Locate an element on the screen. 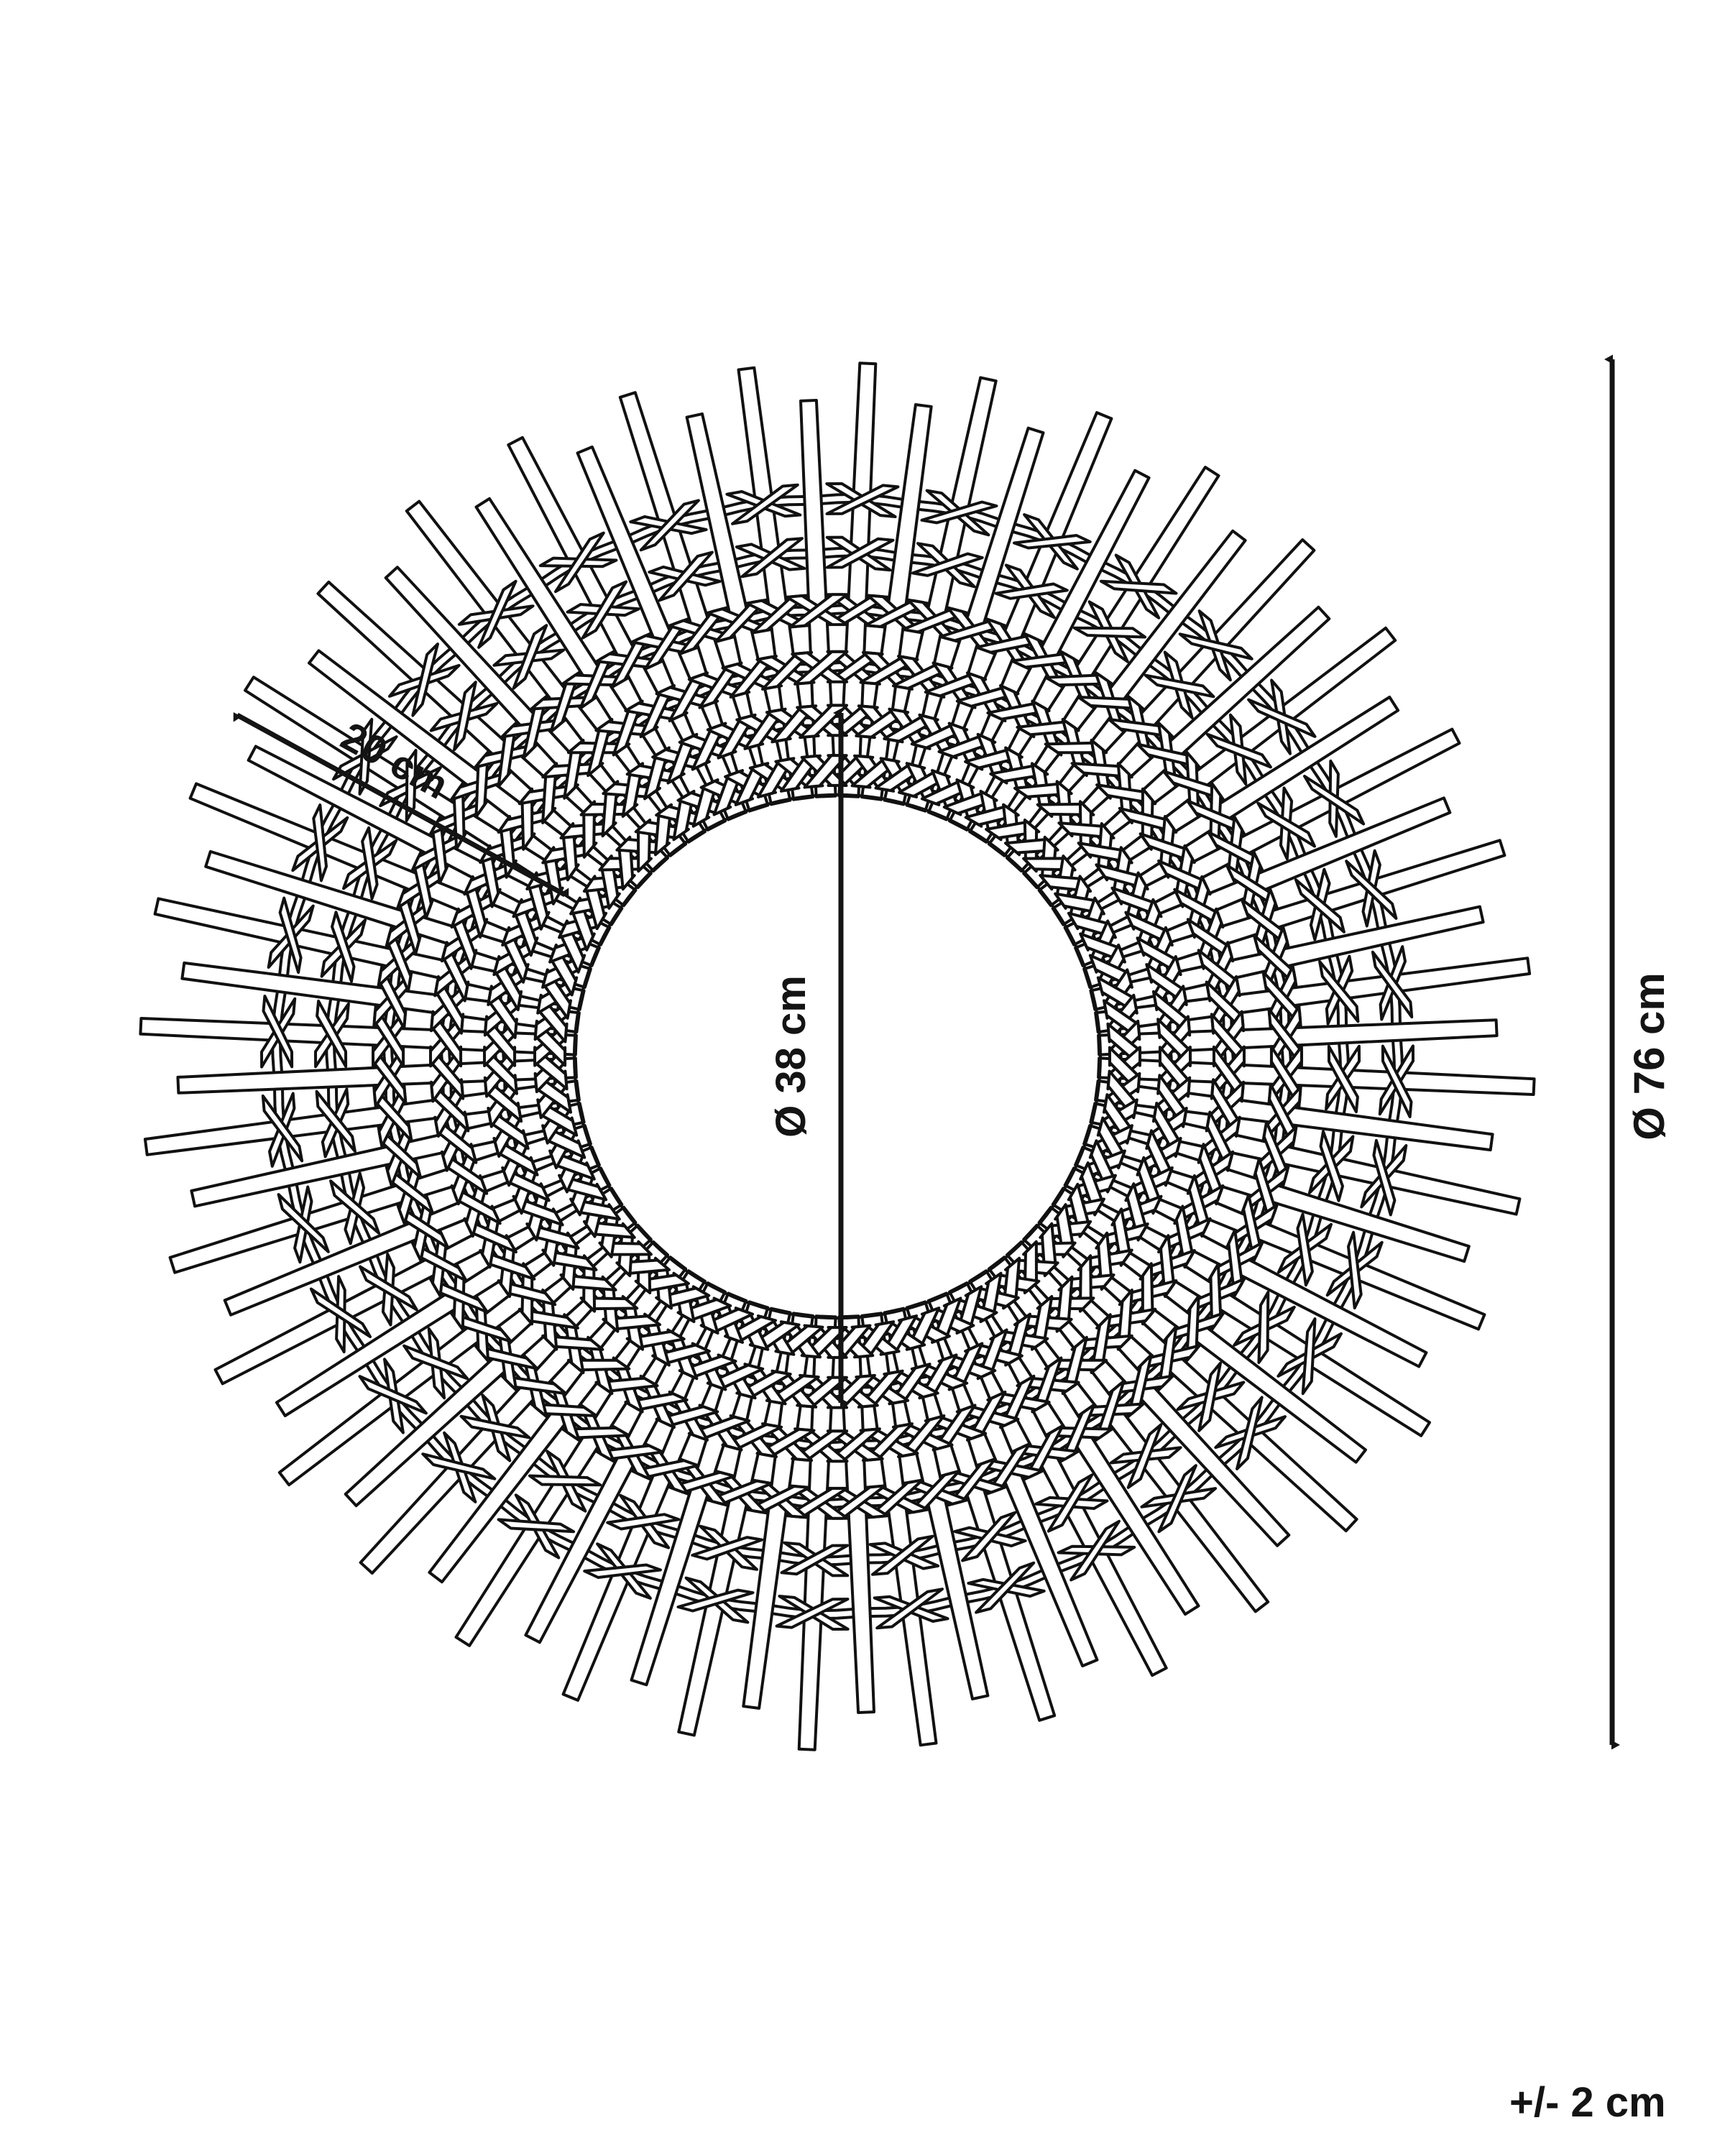 The image size is (1725, 2156). spoke-length-arrow-line is located at coordinates (401, 804).